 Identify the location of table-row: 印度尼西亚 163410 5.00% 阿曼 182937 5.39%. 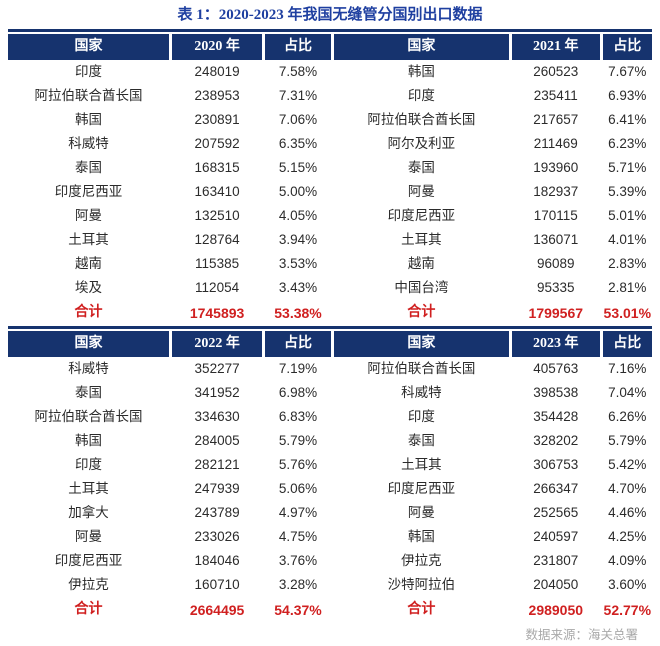
(330, 192).